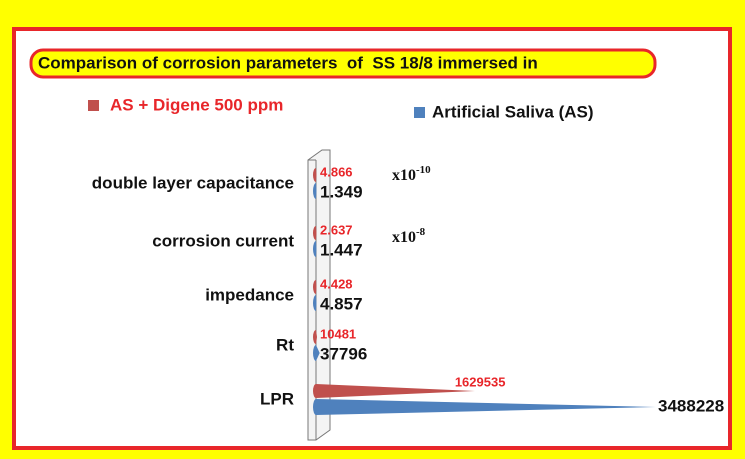 The image size is (745, 459). Describe the element at coordinates (343, 353) in the screenshot. I see `value-label: 37796` at that location.